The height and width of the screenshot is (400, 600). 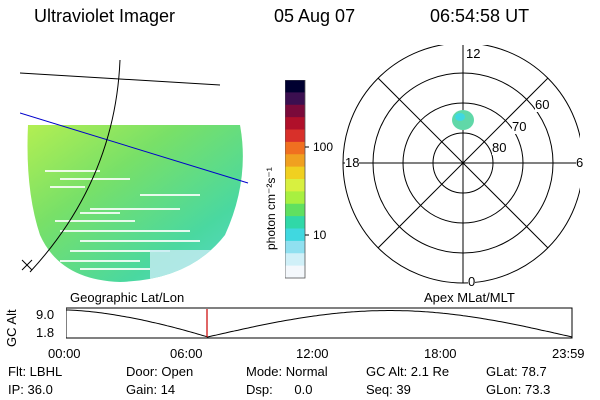 I want to click on timeline-xtick-2359: 23:59, so click(x=568, y=353).